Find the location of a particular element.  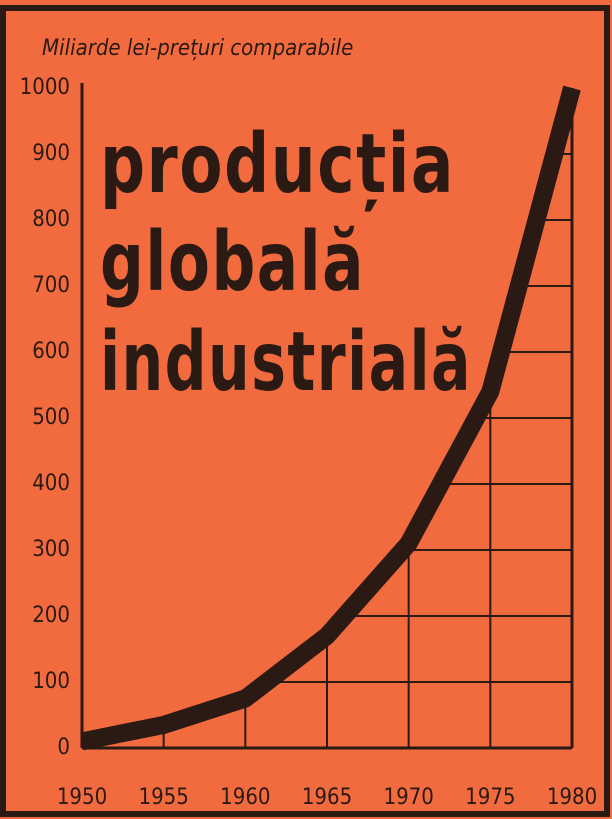

y-axis-label: Miliarde lei-prețuri comparabile is located at coordinates (197, 48).